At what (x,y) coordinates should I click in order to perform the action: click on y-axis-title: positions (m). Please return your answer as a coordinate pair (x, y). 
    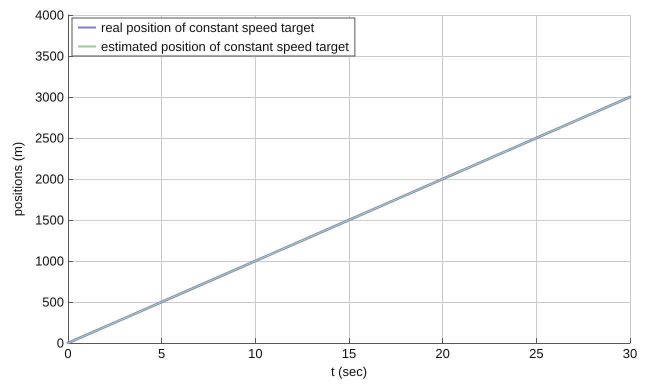
    Looking at the image, I should click on (17, 179).